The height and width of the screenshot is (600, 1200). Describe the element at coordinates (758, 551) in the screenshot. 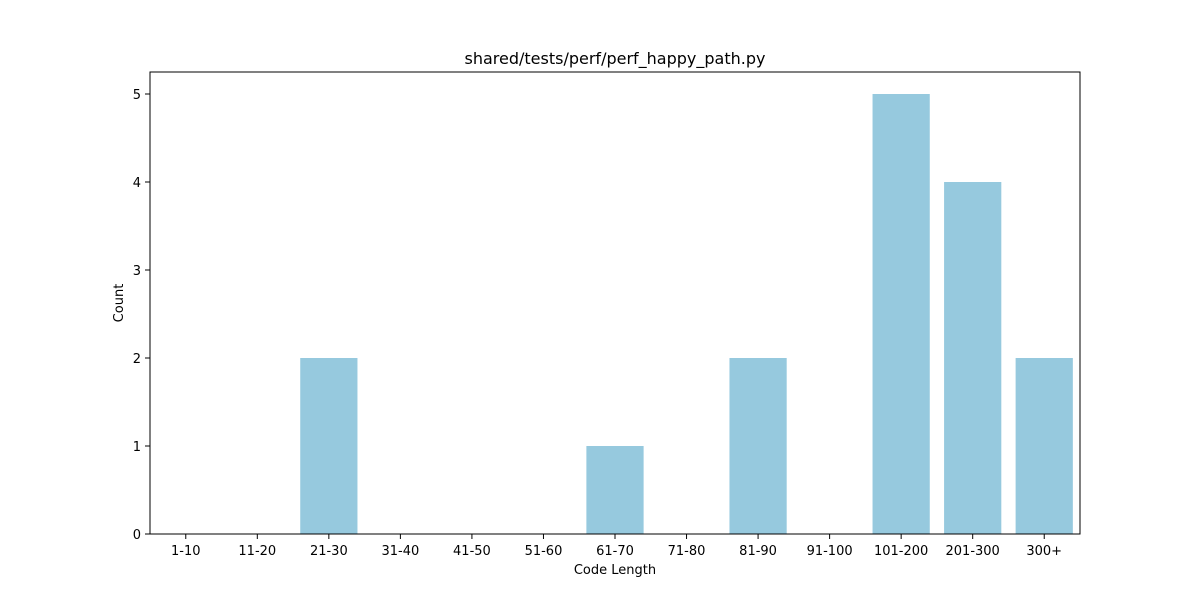

I see `x-tick-label: 81-90` at that location.